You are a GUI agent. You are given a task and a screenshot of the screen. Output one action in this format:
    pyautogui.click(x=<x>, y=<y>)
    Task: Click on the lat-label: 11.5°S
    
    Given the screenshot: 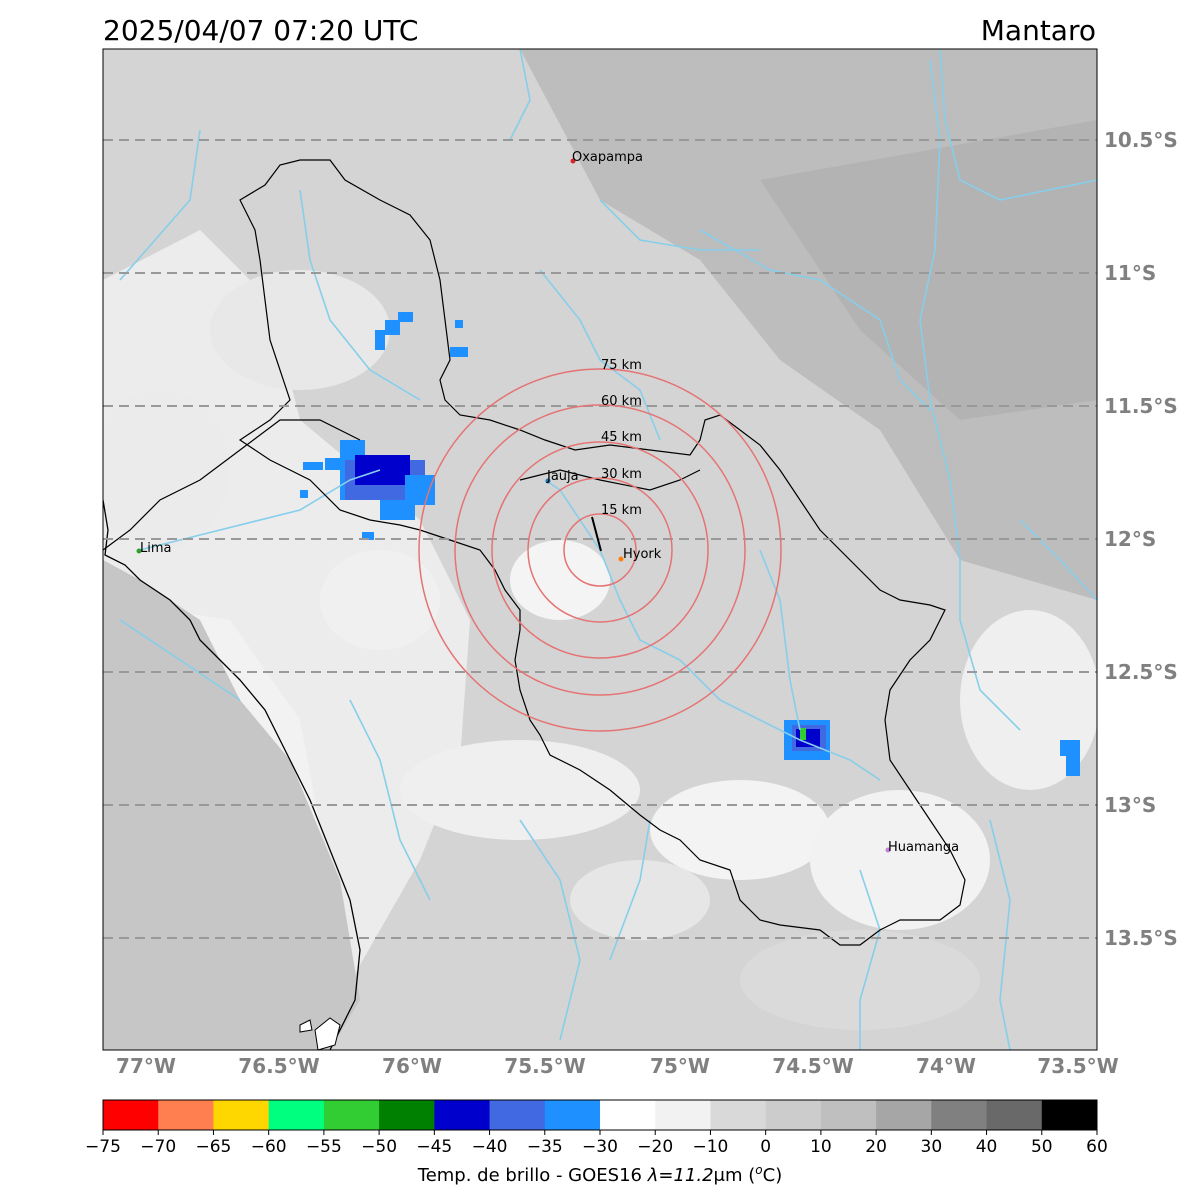 What is the action you would take?
    pyautogui.click(x=1141, y=406)
    